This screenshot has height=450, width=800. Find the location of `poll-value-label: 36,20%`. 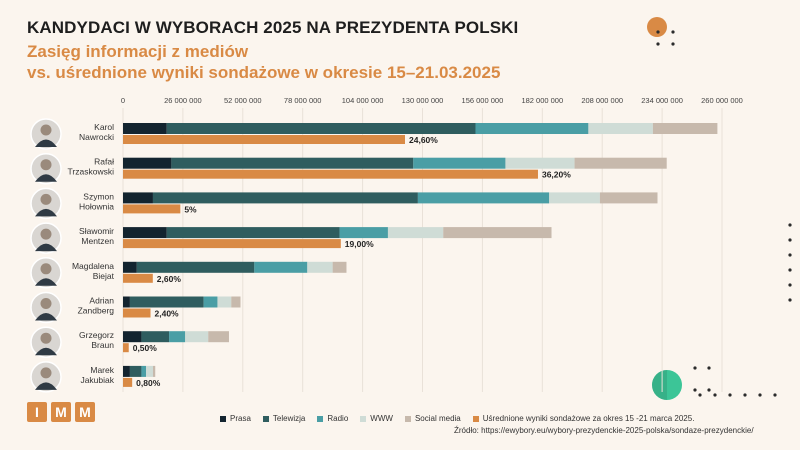

poll-value-label: 36,20% is located at coordinates (556, 175).